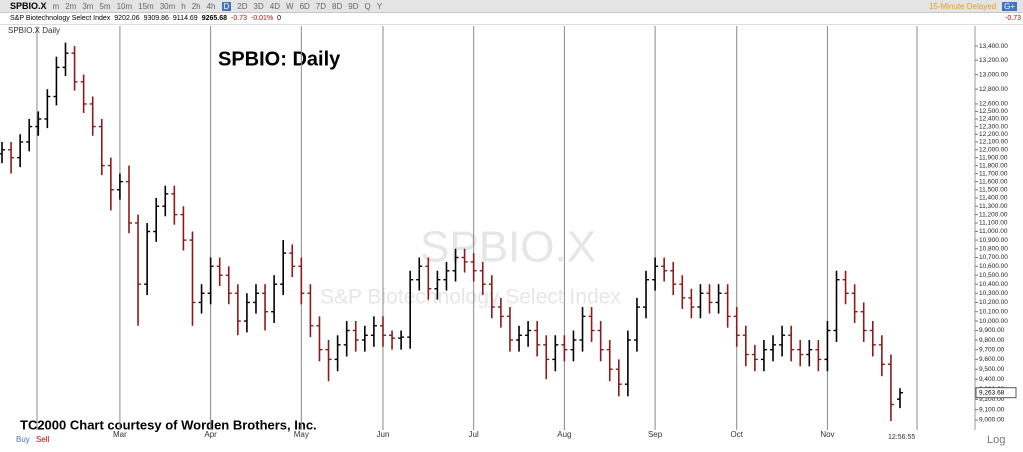  Describe the element at coordinates (993, 321) in the screenshot. I see `y-tick-label: 10,000.00` at that location.